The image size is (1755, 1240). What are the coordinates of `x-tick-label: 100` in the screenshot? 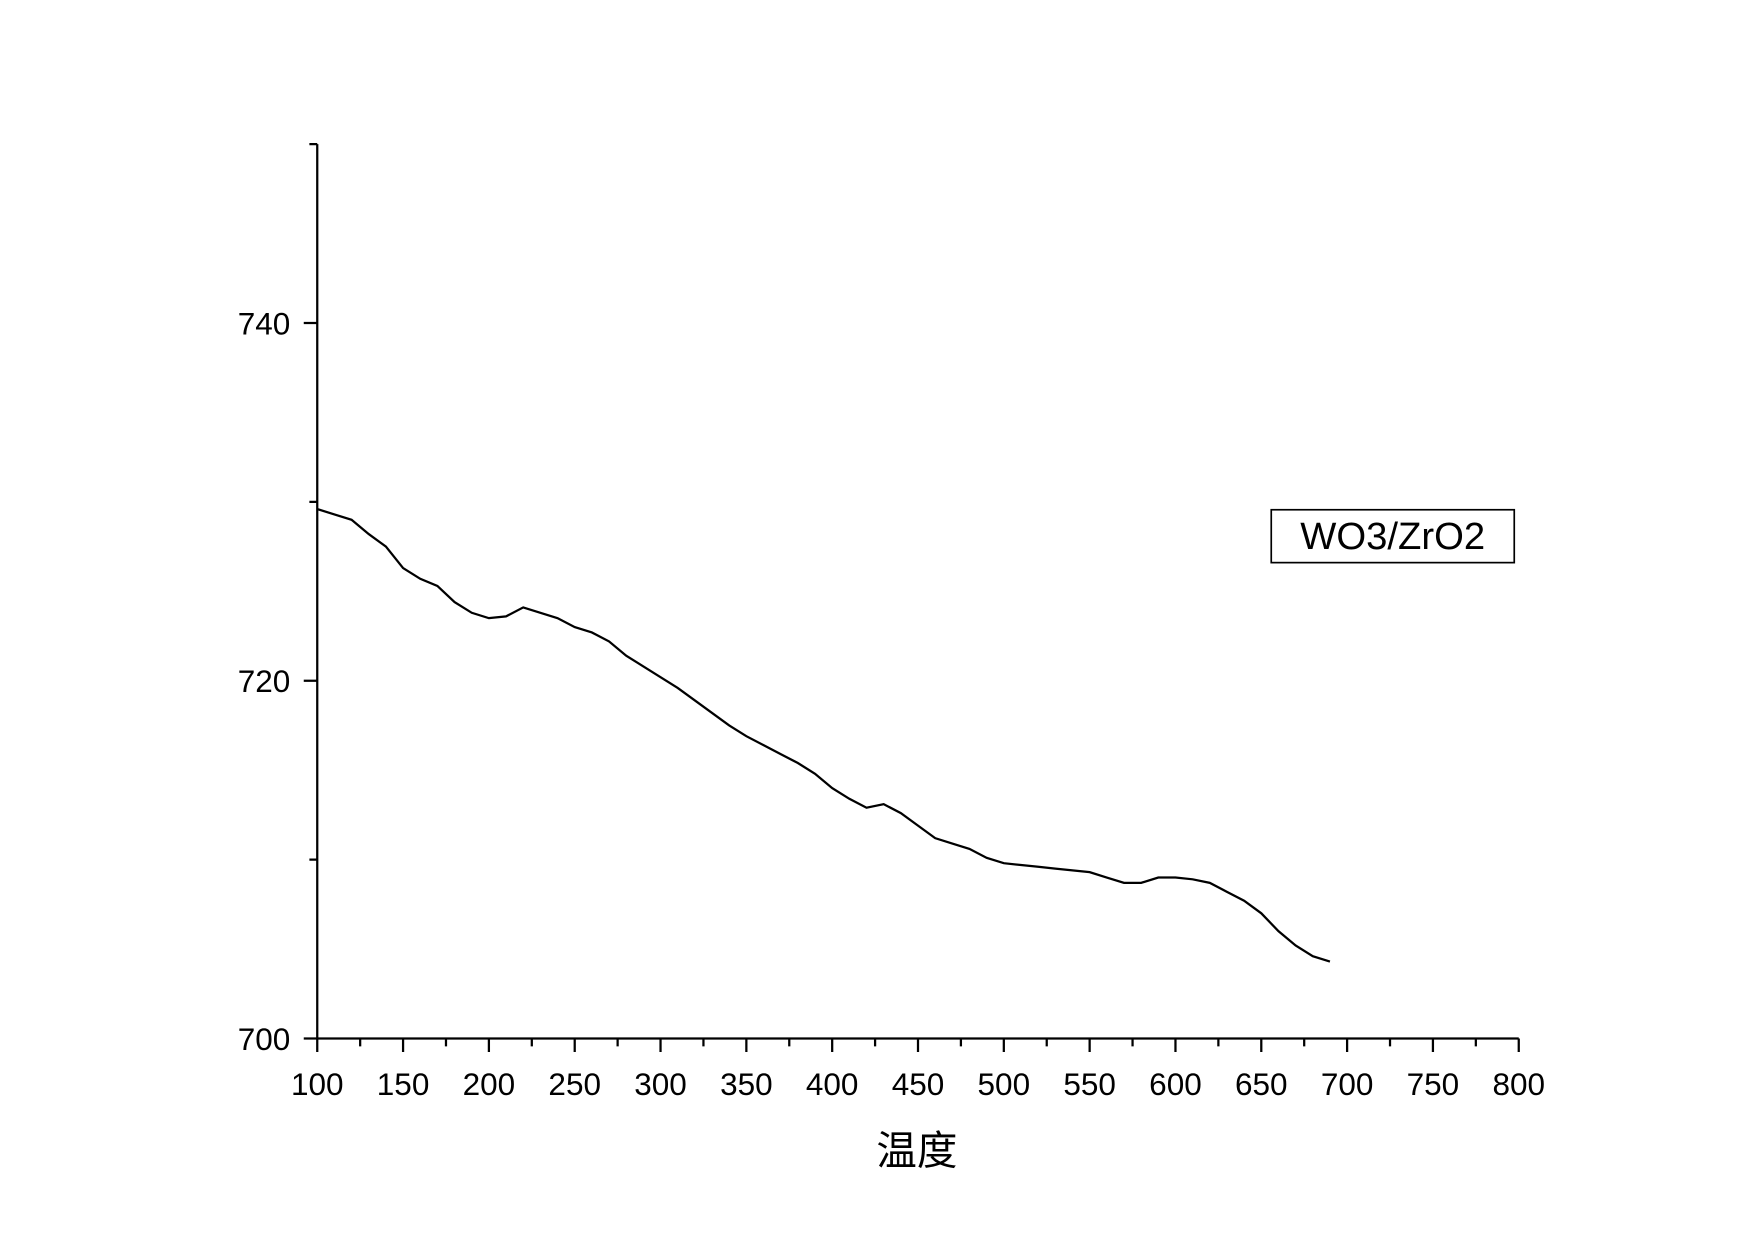 It's located at (317, 1084).